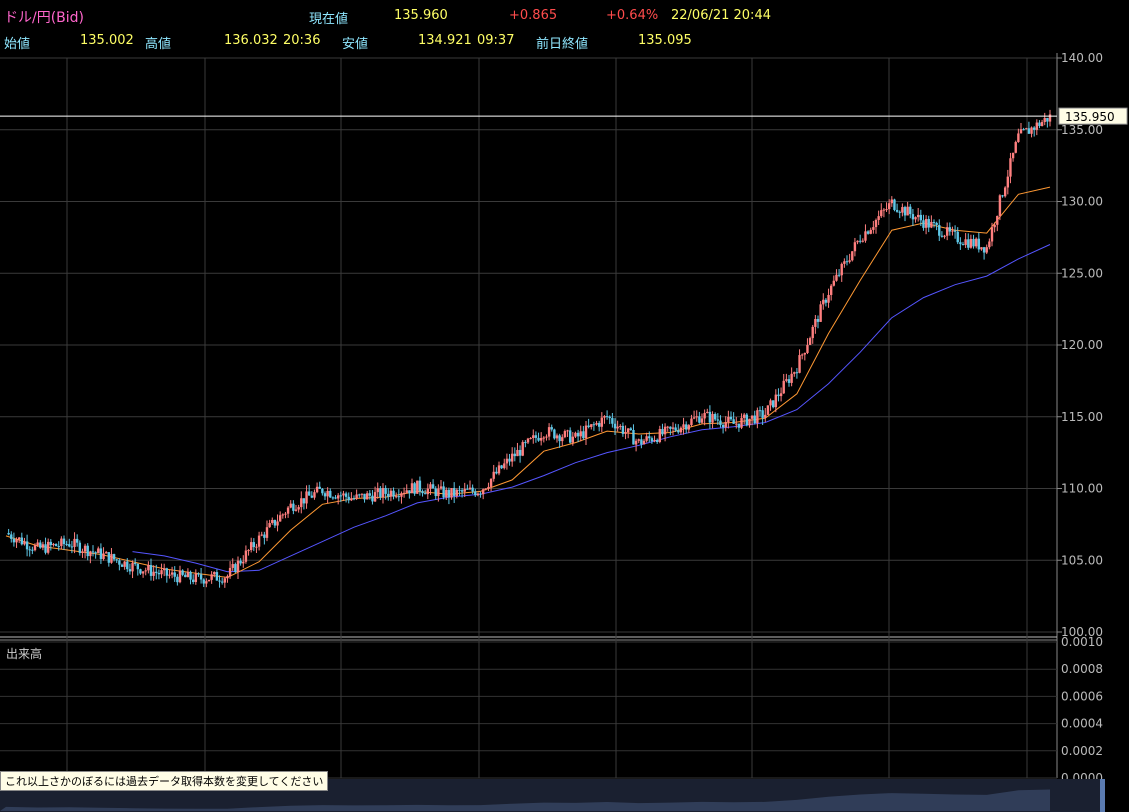 Image resolution: width=1129 pixels, height=812 pixels. I want to click on low-time: 09:37, so click(496, 40).